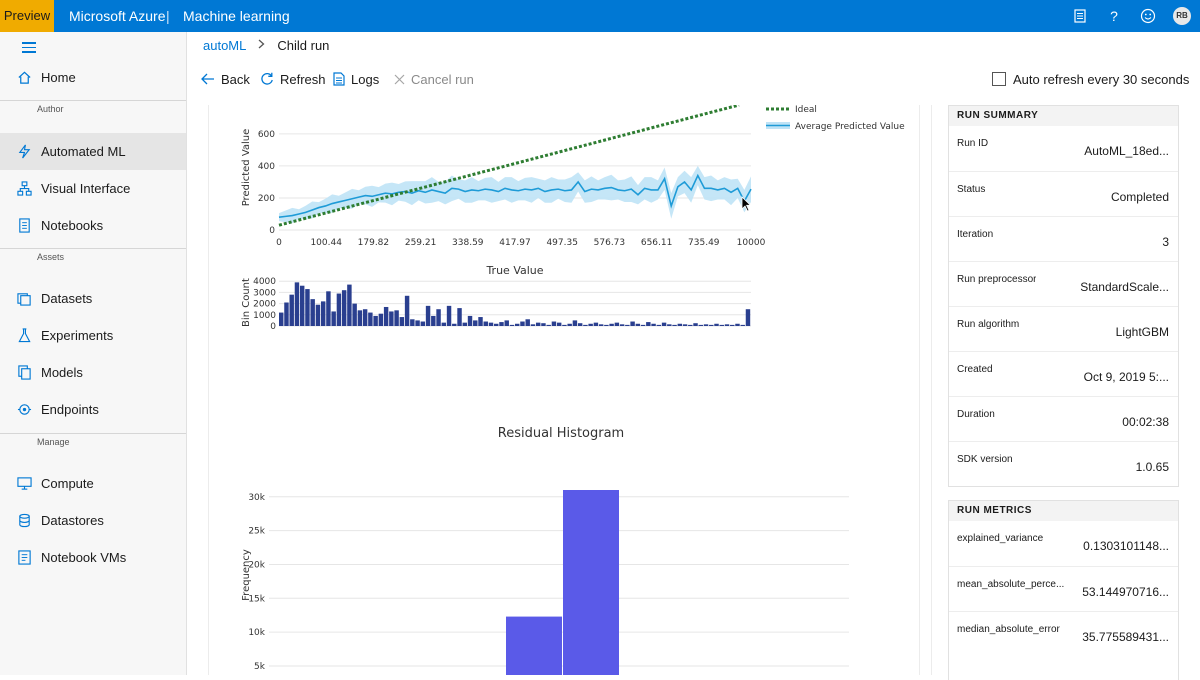 The width and height of the screenshot is (1200, 680). Describe the element at coordinates (93, 520) in the screenshot. I see `sidebar-item-datastores: Datastores` at that location.